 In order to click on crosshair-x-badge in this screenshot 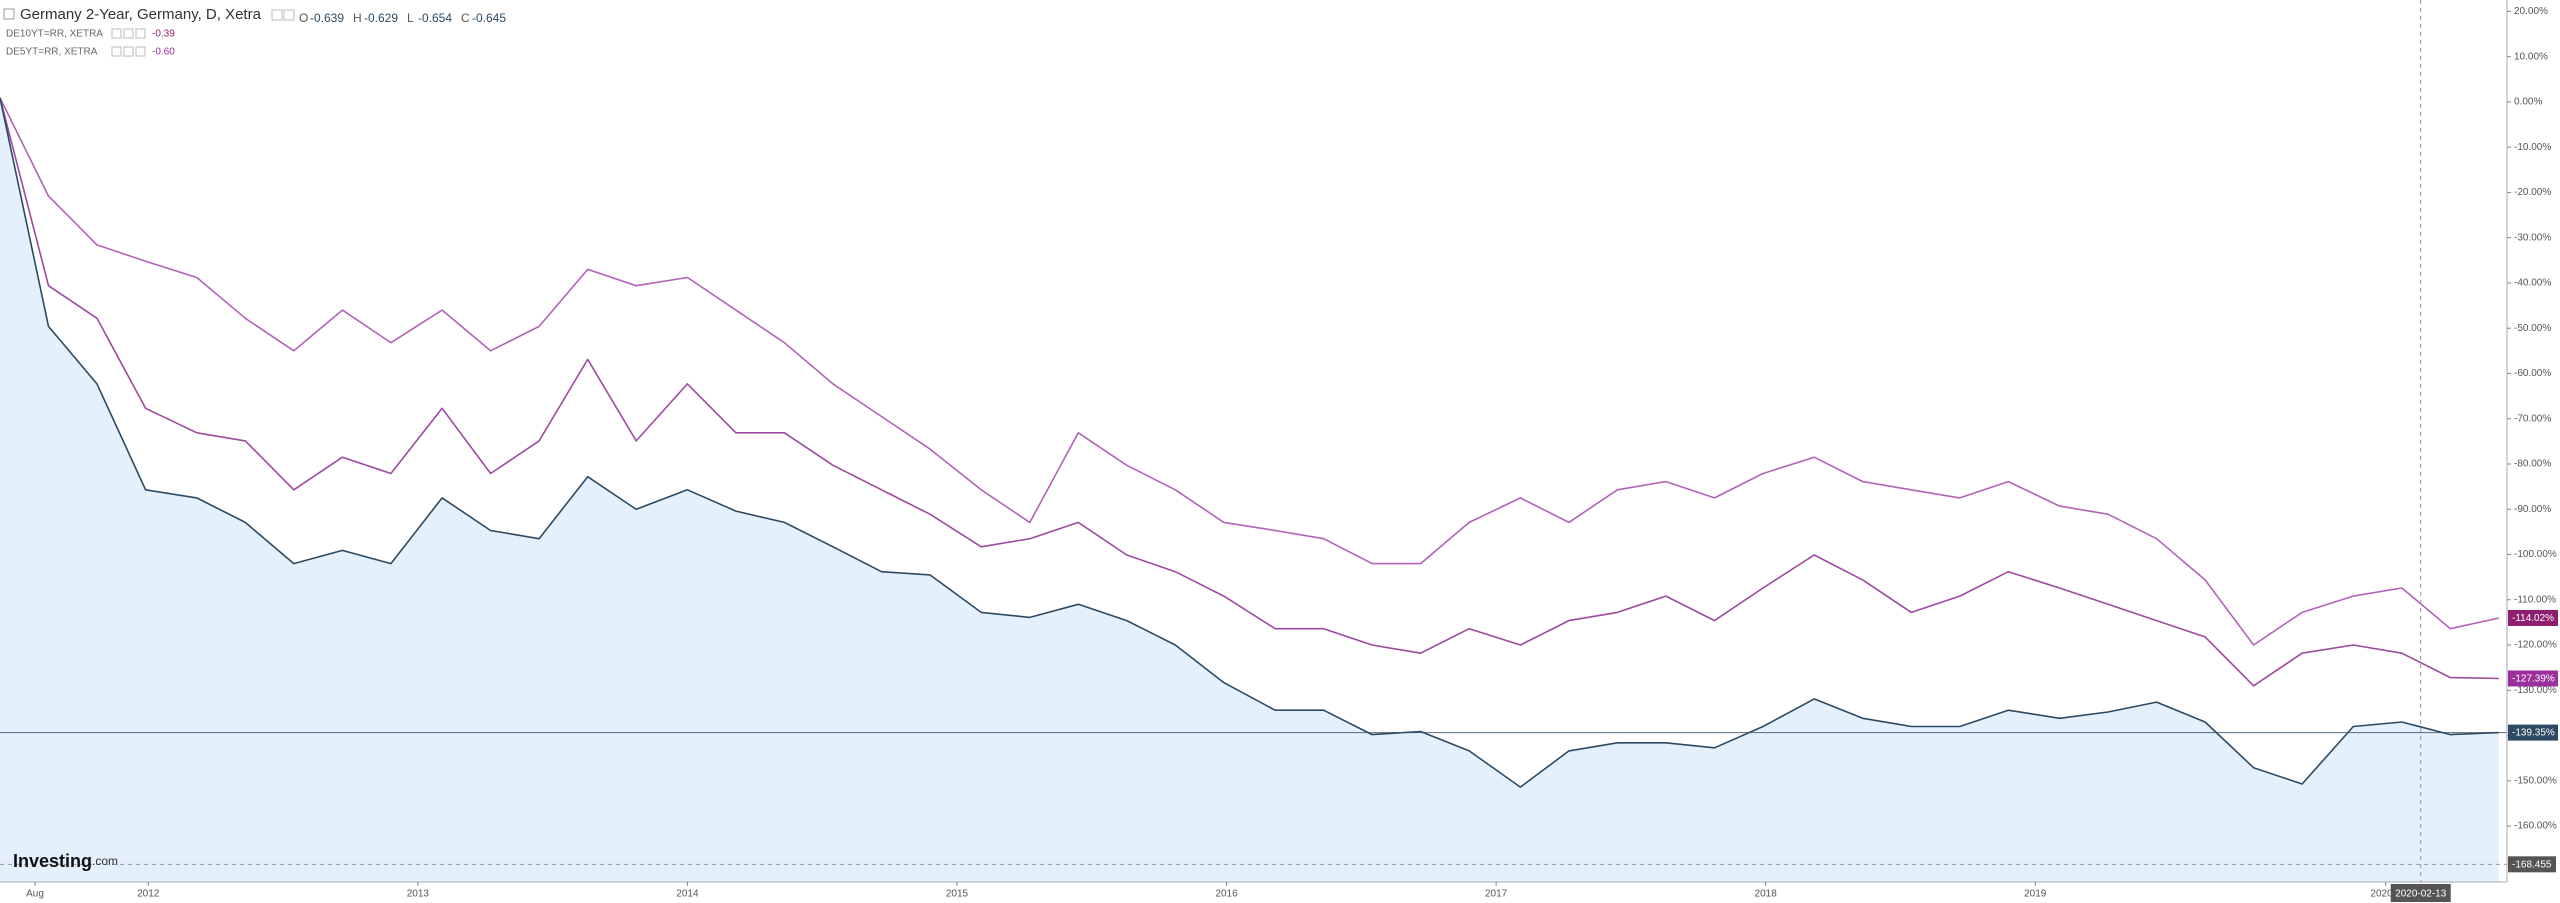, I will do `click(2420, 893)`.